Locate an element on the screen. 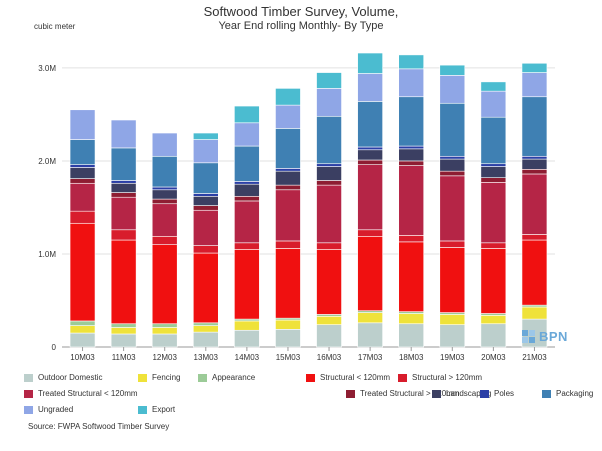 Image resolution: width=602 pixels, height=451 pixels. legend-item: Structural > 120mm is located at coordinates (440, 377).